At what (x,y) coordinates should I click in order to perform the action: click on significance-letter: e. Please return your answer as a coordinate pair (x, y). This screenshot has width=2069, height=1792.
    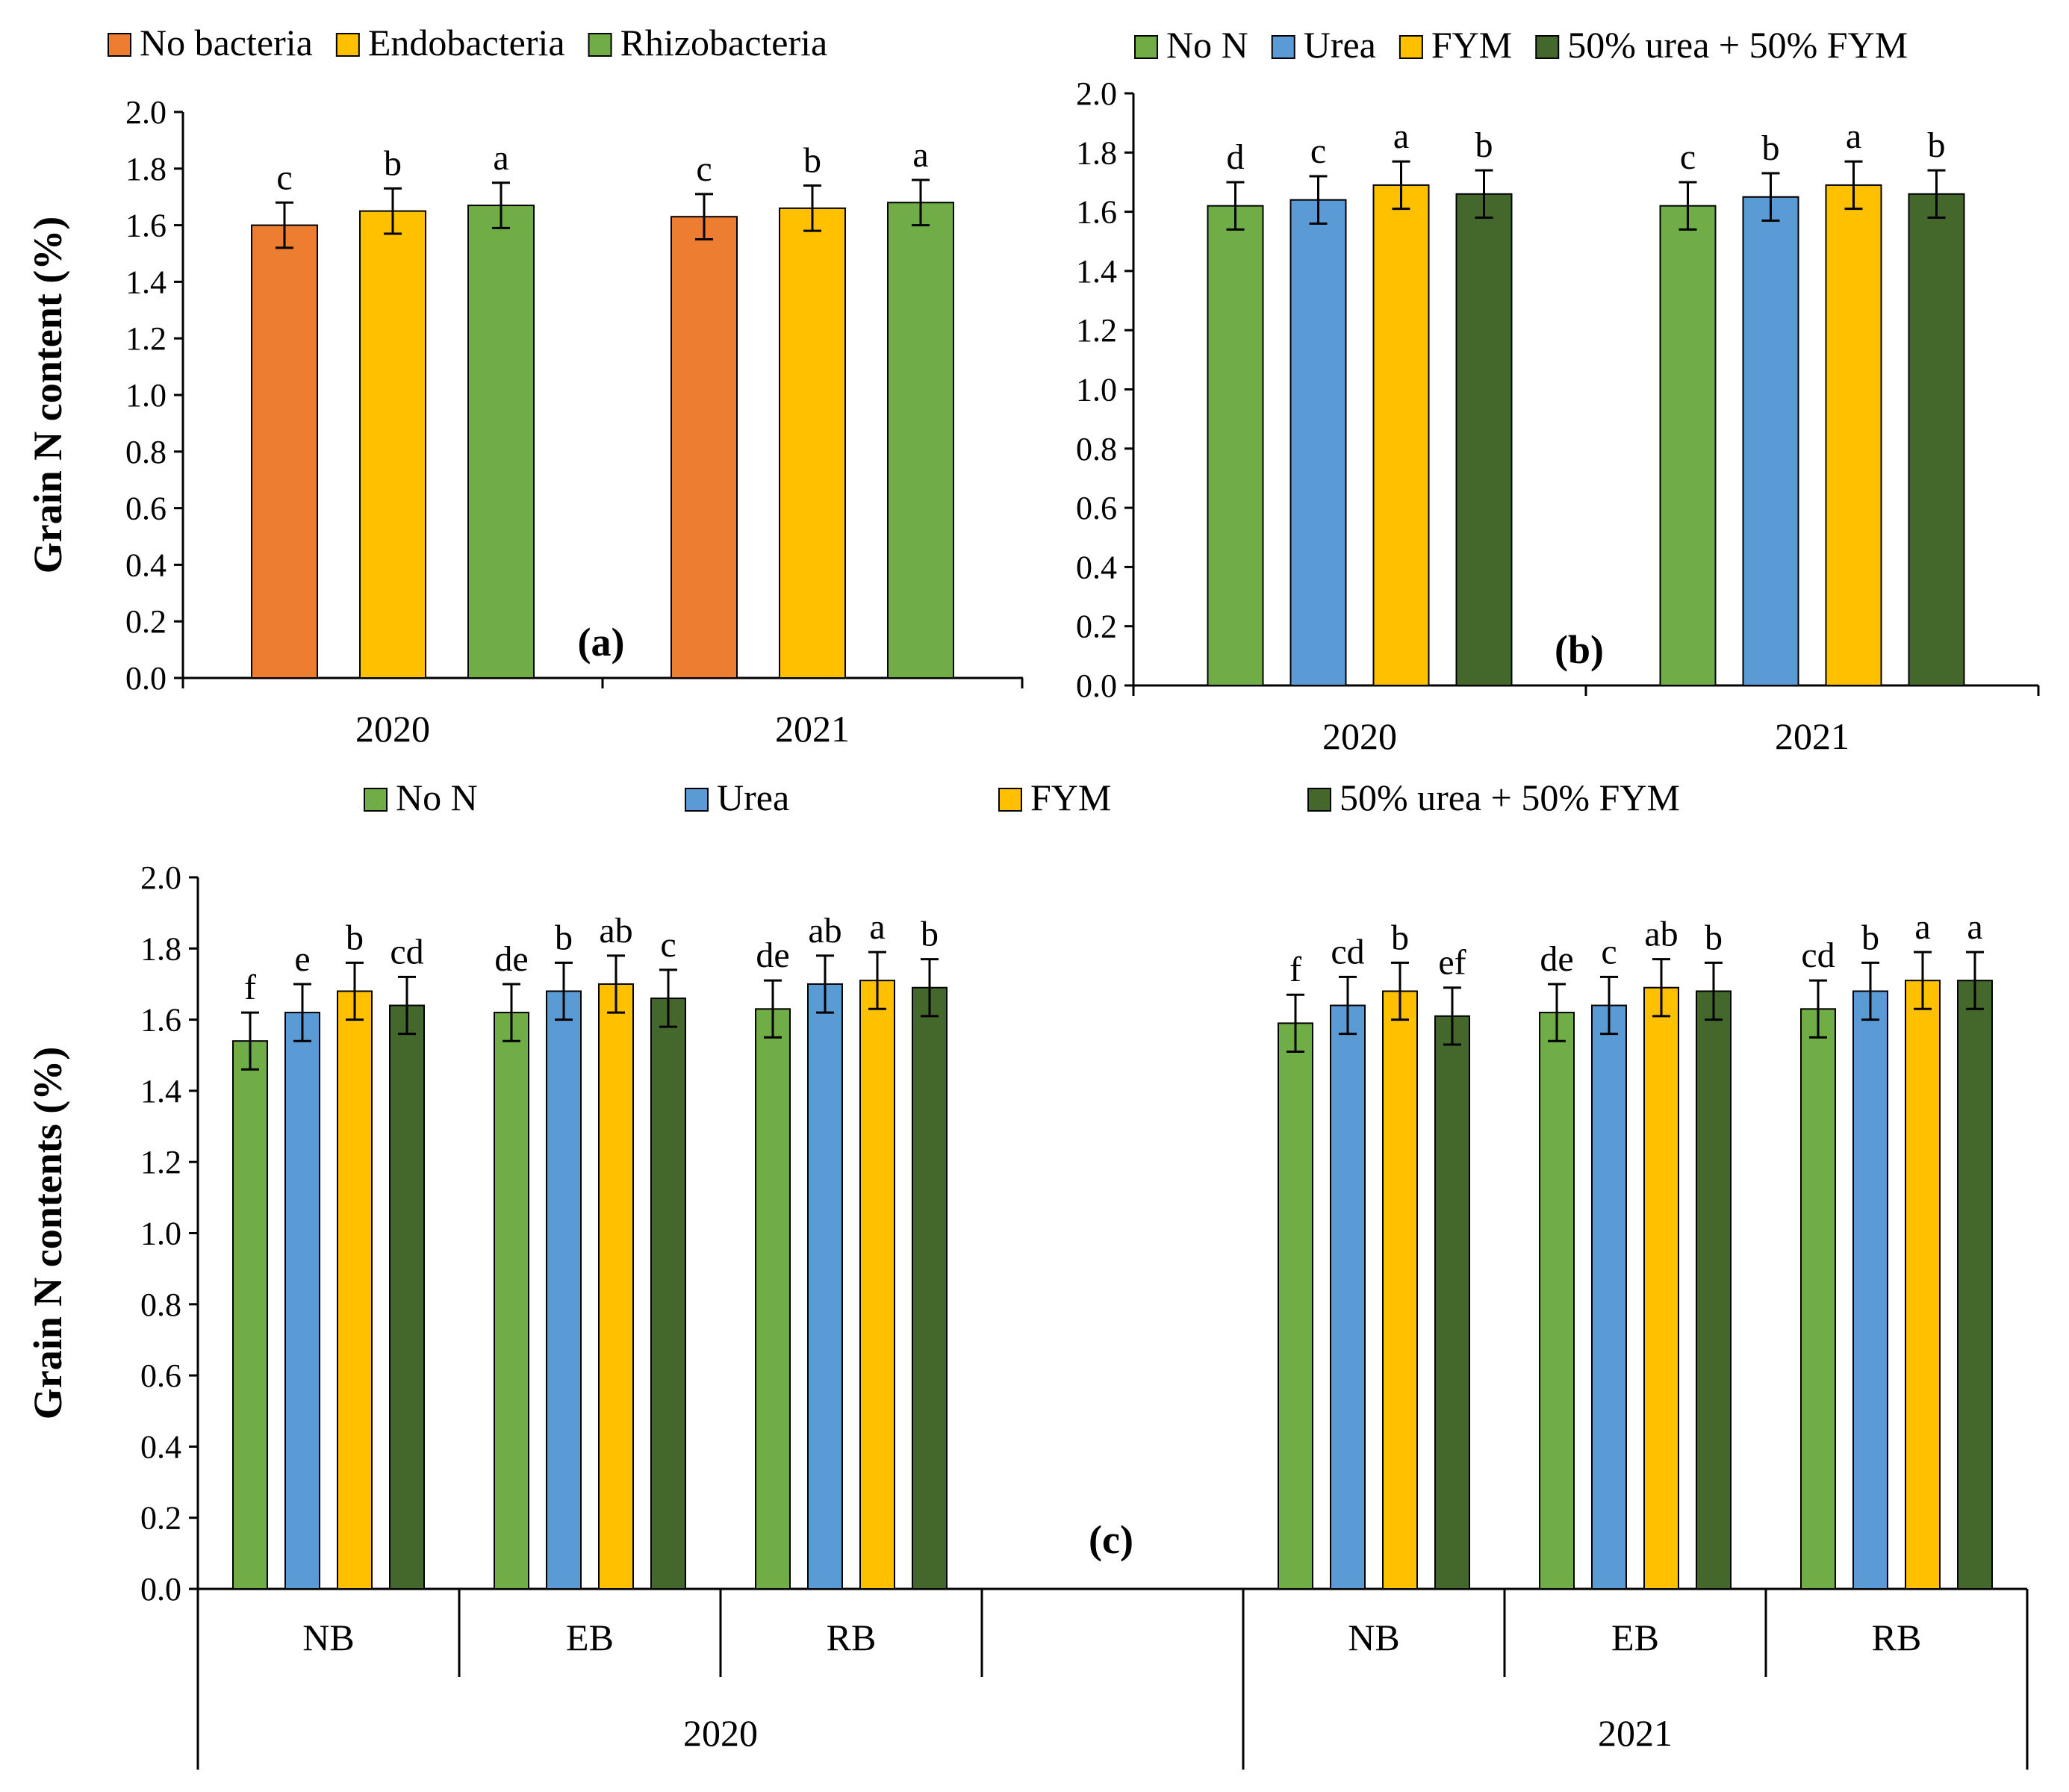
    Looking at the image, I should click on (302, 959).